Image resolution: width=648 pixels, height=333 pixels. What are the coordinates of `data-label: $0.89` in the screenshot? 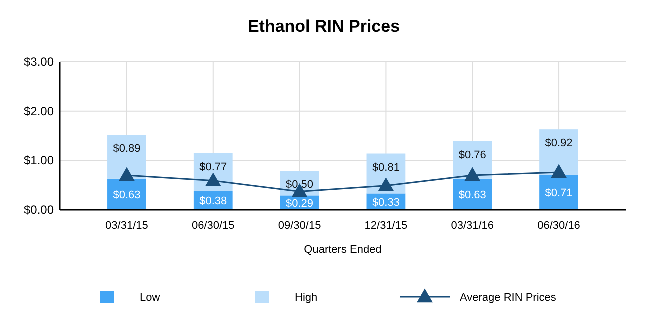 It's located at (127, 149).